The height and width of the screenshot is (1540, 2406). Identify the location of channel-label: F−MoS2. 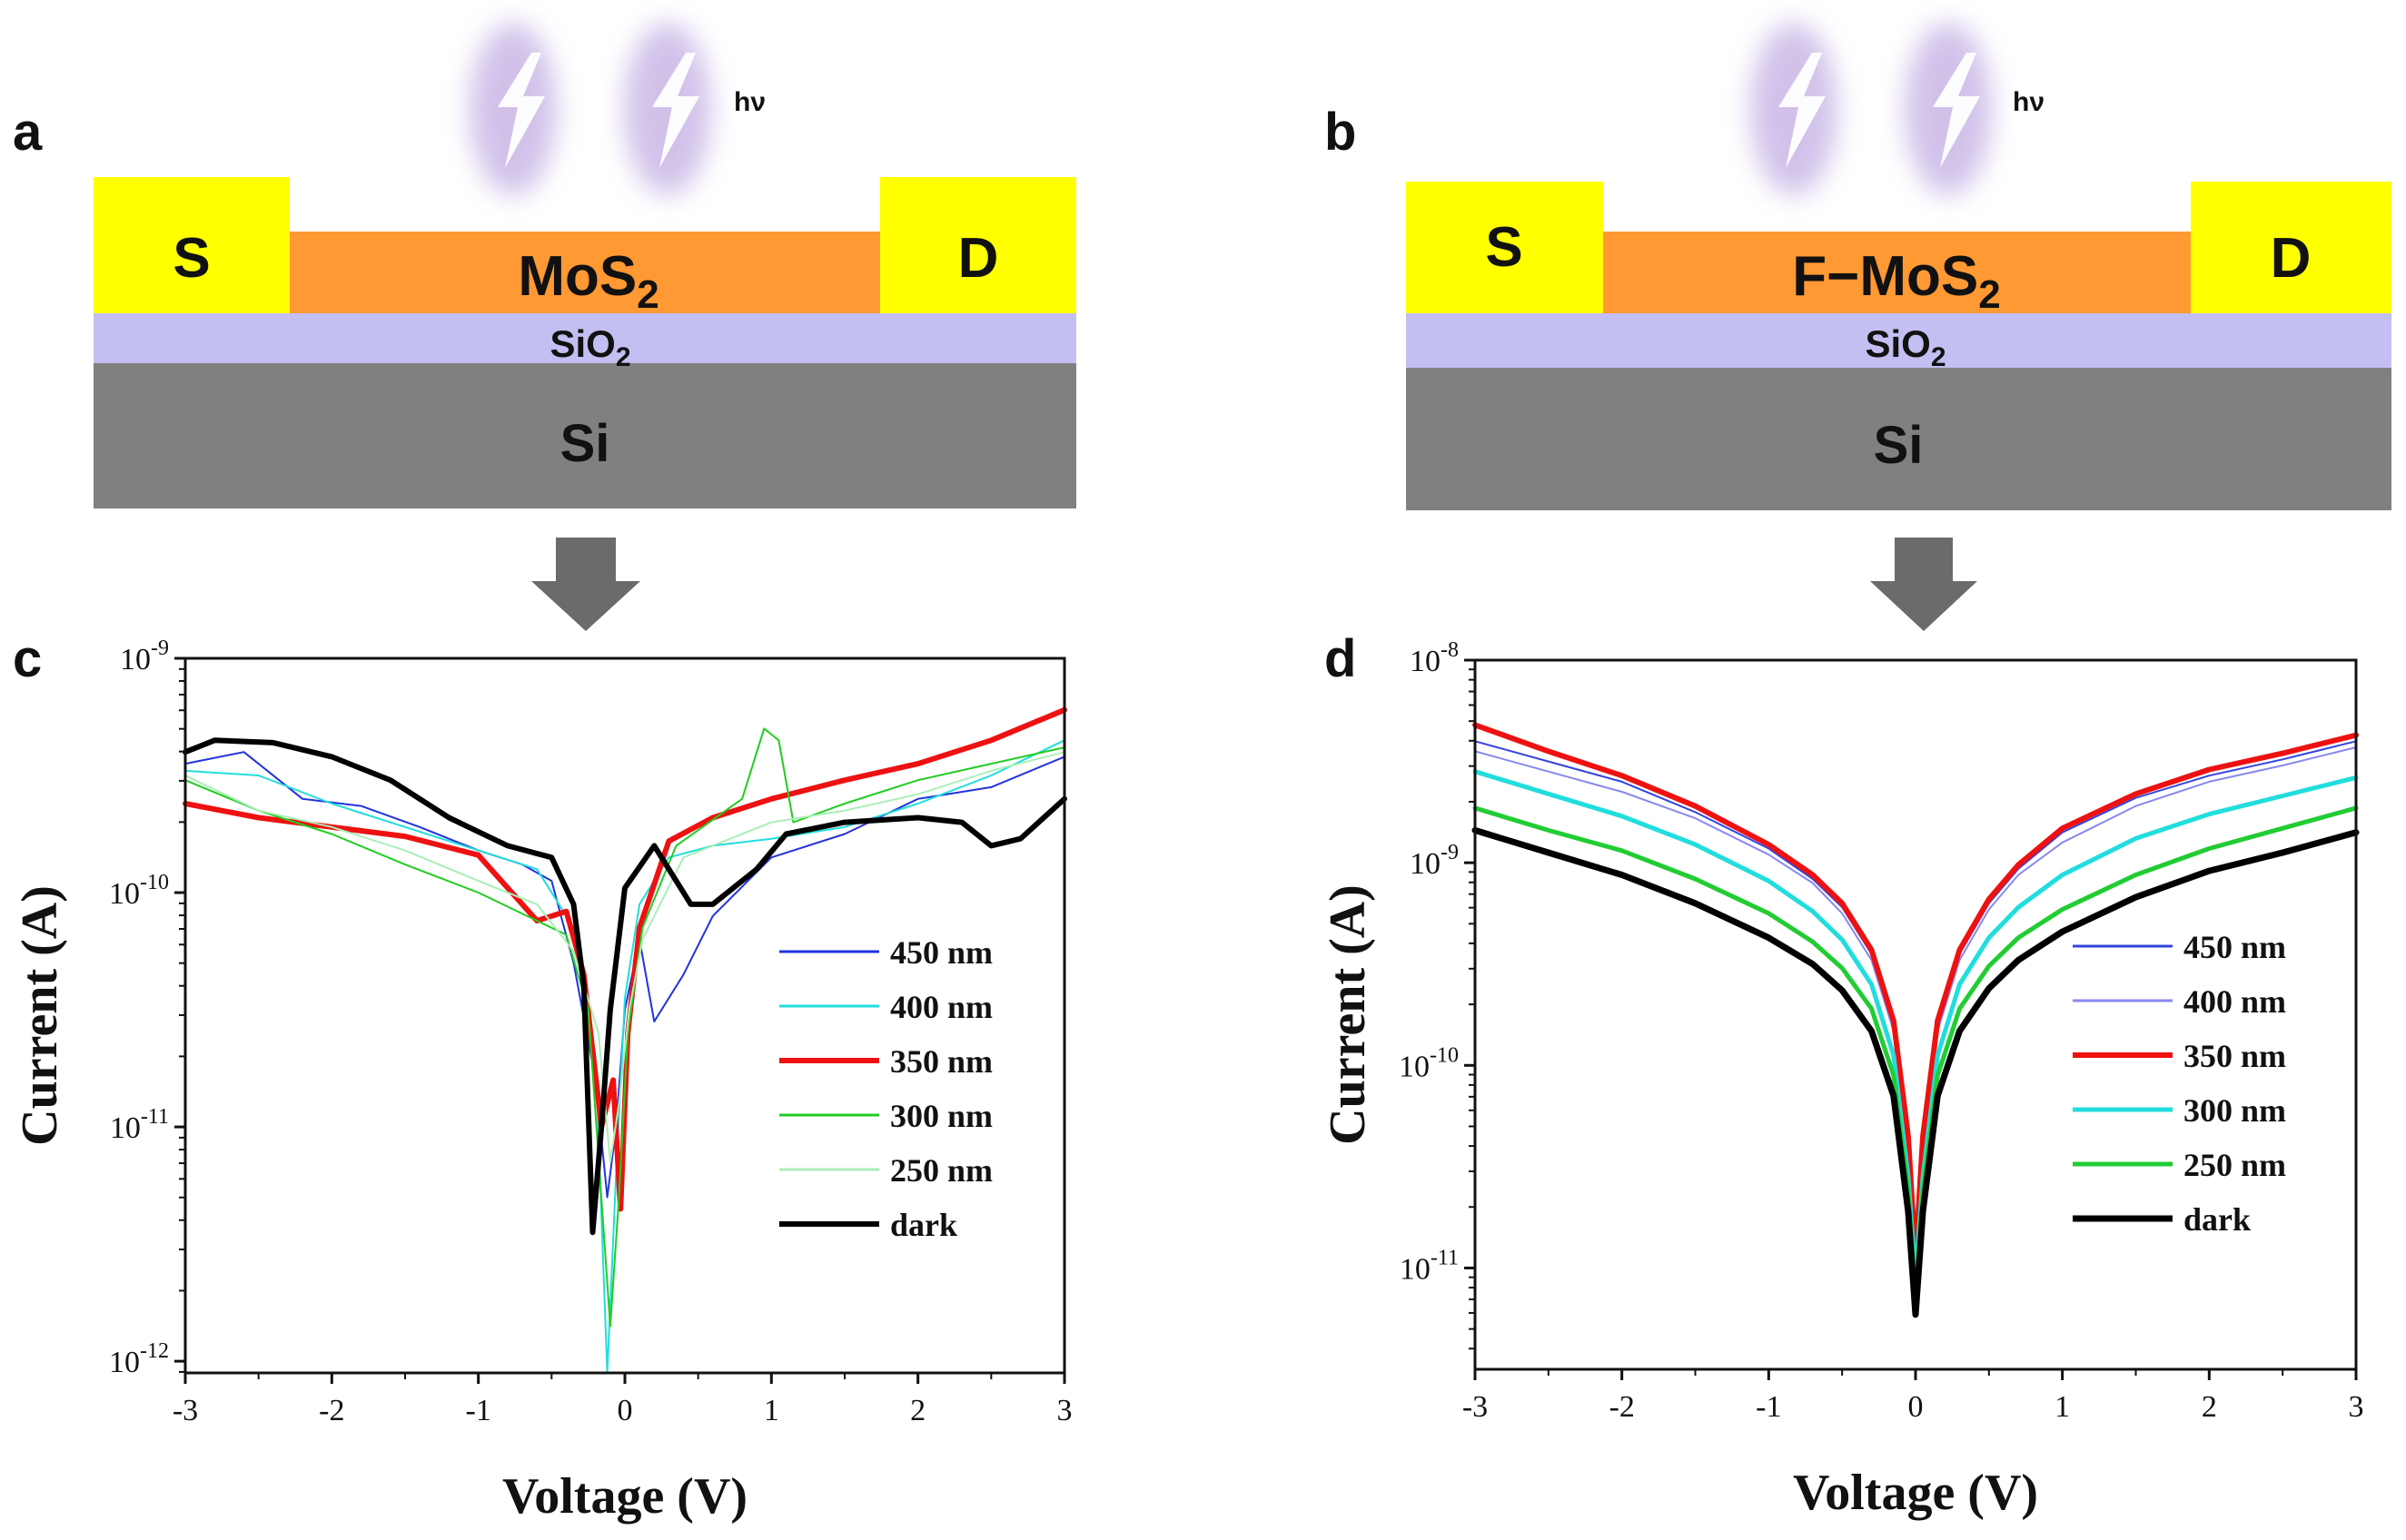
(1896, 281).